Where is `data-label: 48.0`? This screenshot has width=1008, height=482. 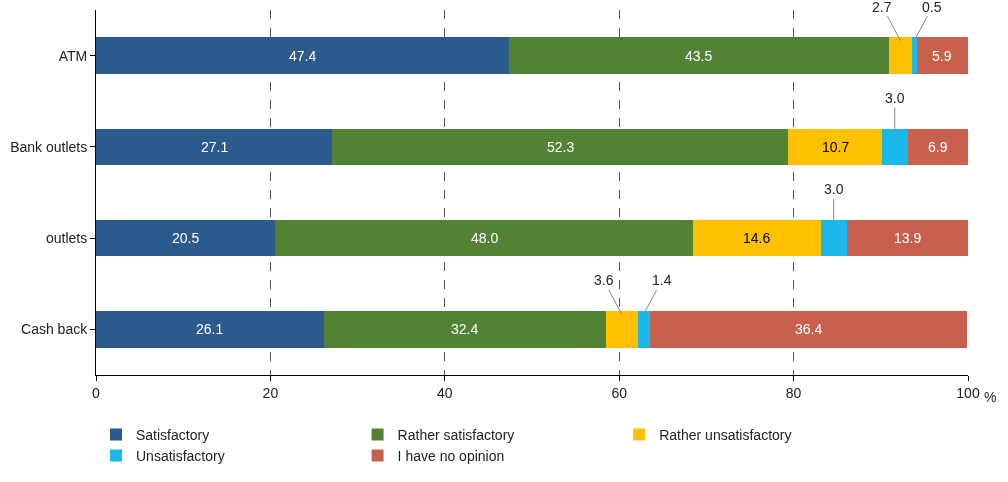 data-label: 48.0 is located at coordinates (485, 238).